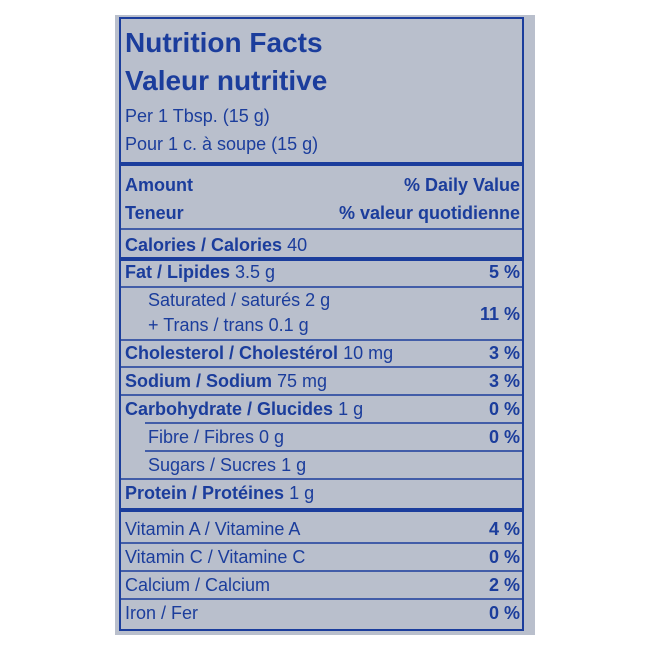  What do you see at coordinates (500, 314) in the screenshot?
I see `dv: 11 %` at bounding box center [500, 314].